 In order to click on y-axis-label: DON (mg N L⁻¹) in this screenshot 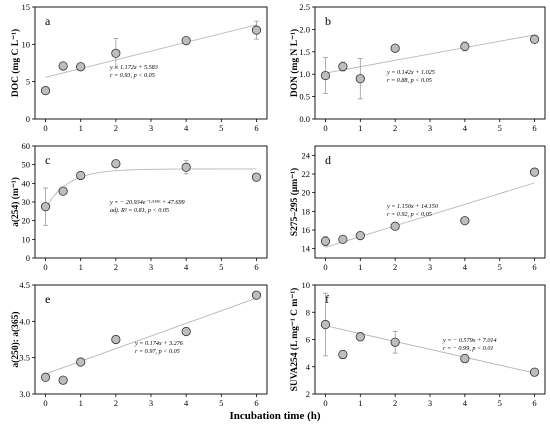, I will do `click(294, 63)`.